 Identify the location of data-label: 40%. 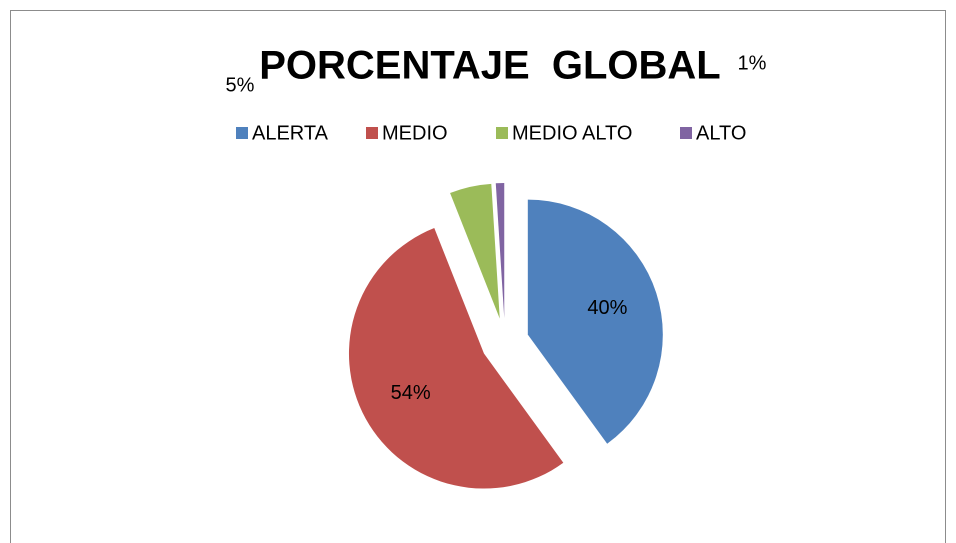
(607, 308).